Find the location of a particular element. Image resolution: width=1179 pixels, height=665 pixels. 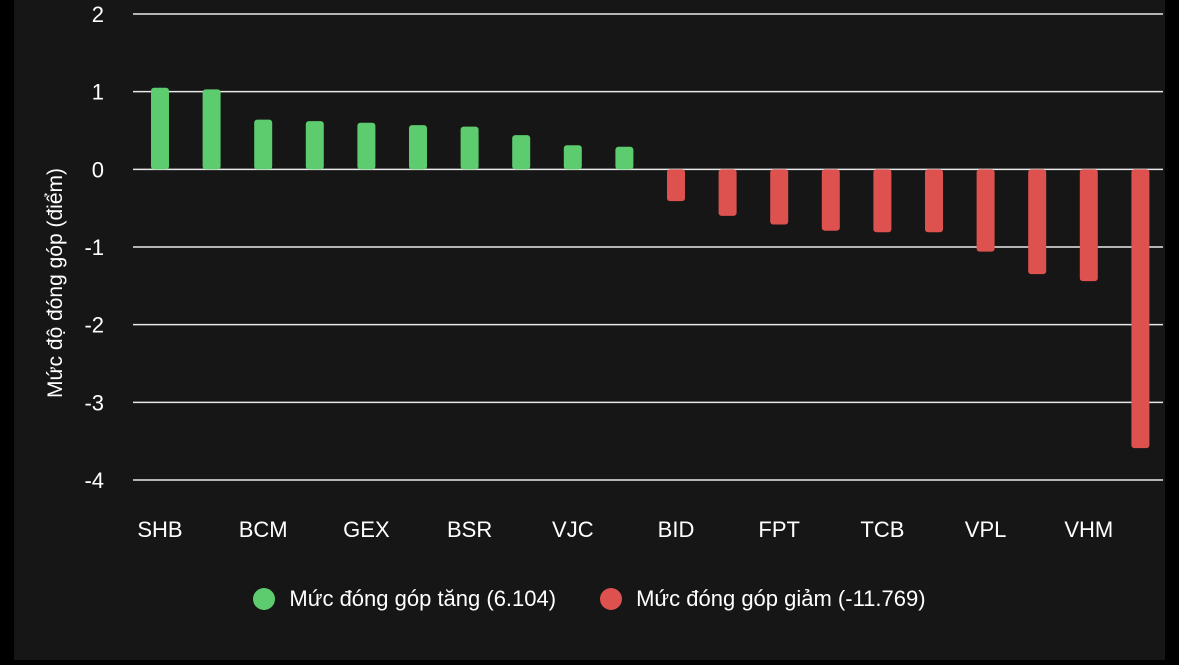

y-tick-label: -1 is located at coordinates (94, 247).